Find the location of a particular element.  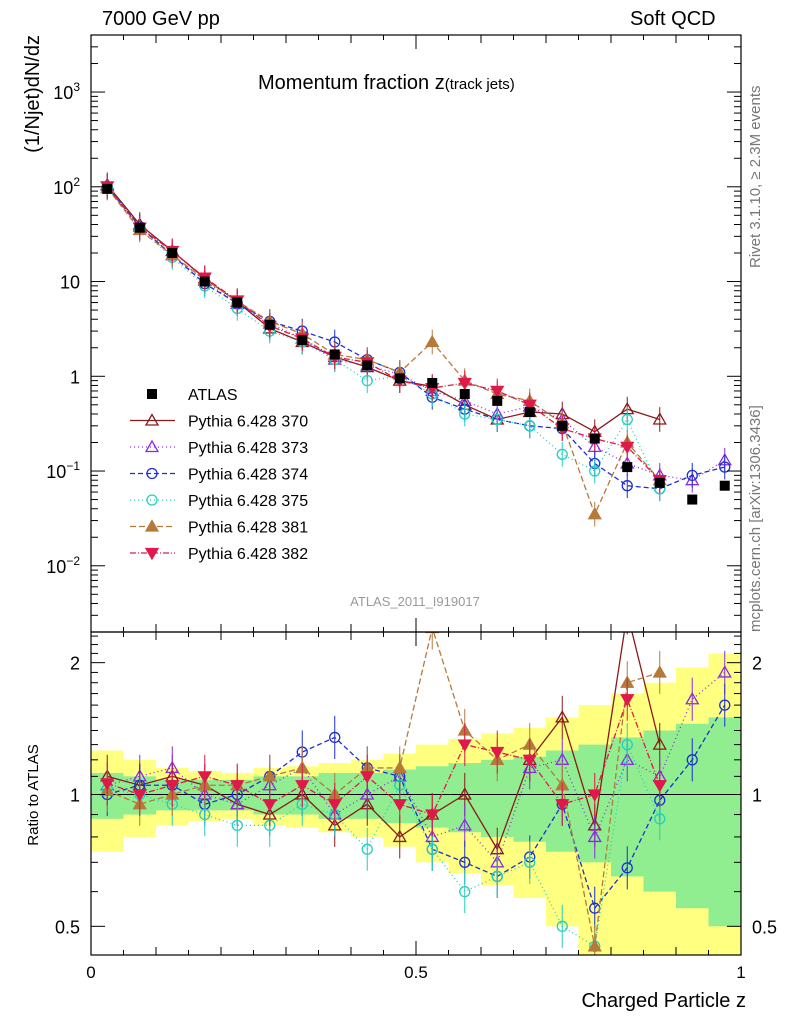

header-right-label: Soft QCD is located at coordinates (673, 19).